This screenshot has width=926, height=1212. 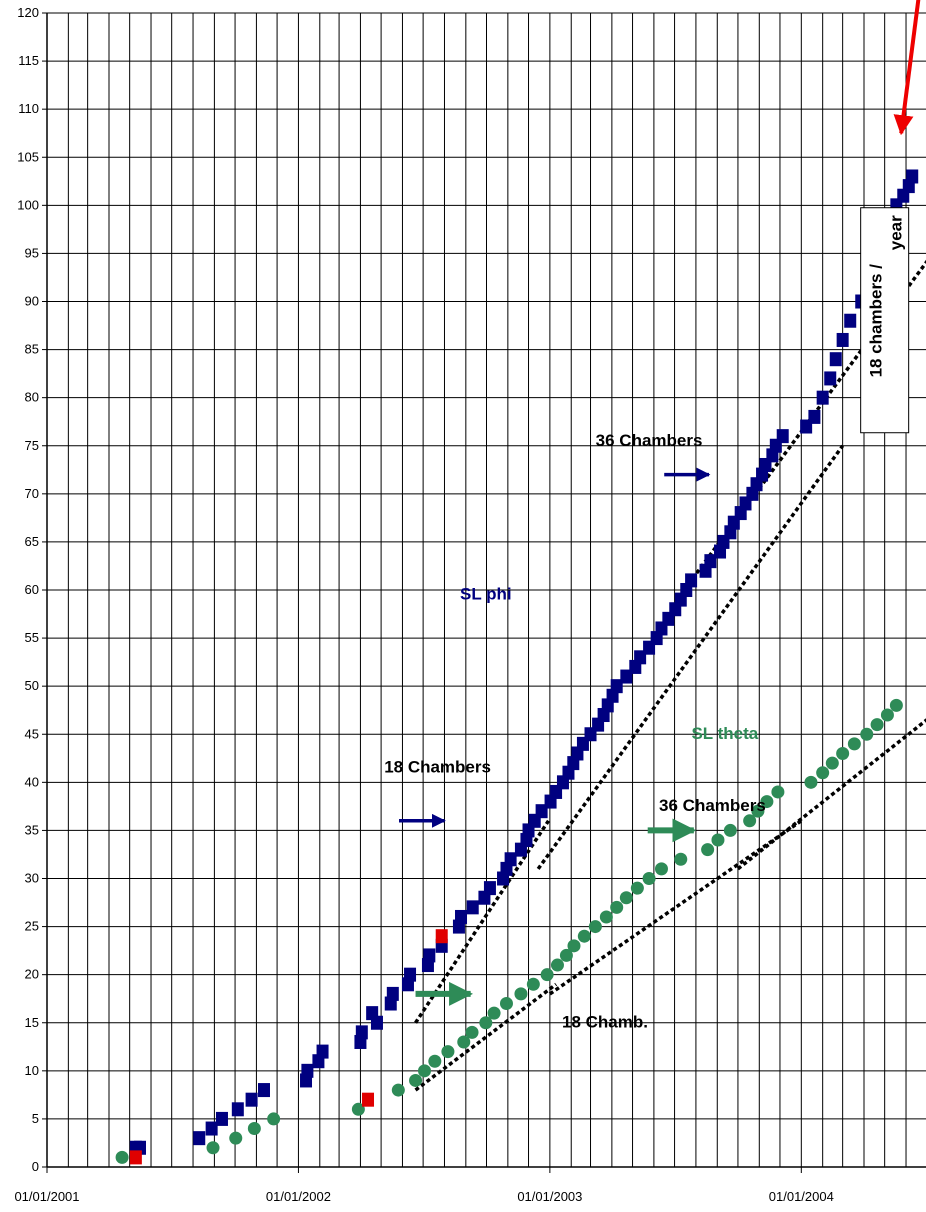 What do you see at coordinates (28, 156) in the screenshot?
I see `y-tick-label: 105` at bounding box center [28, 156].